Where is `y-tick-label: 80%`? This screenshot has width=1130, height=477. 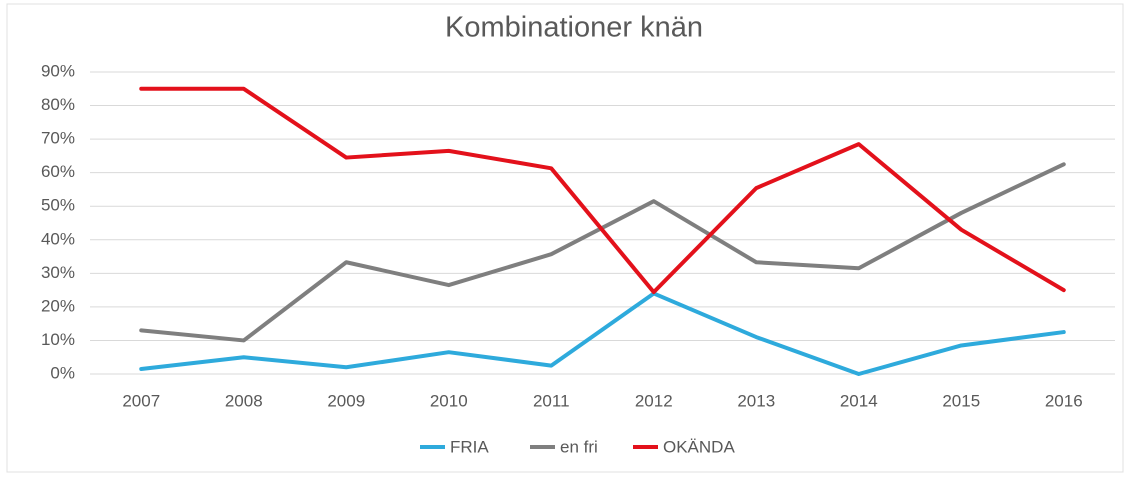
y-tick-label: 80% is located at coordinates (58, 104).